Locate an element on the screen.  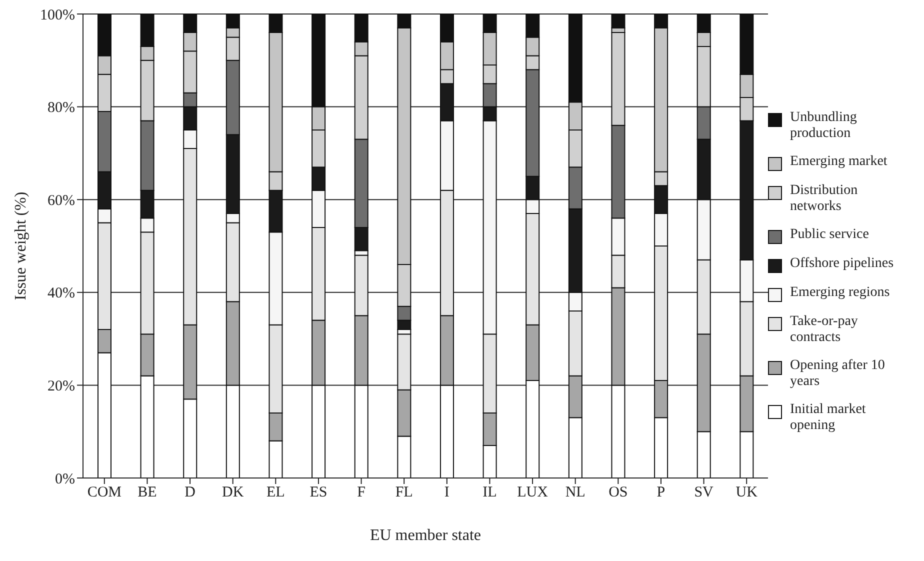
legend-label: Distribution networks is located at coordinates (824, 199).